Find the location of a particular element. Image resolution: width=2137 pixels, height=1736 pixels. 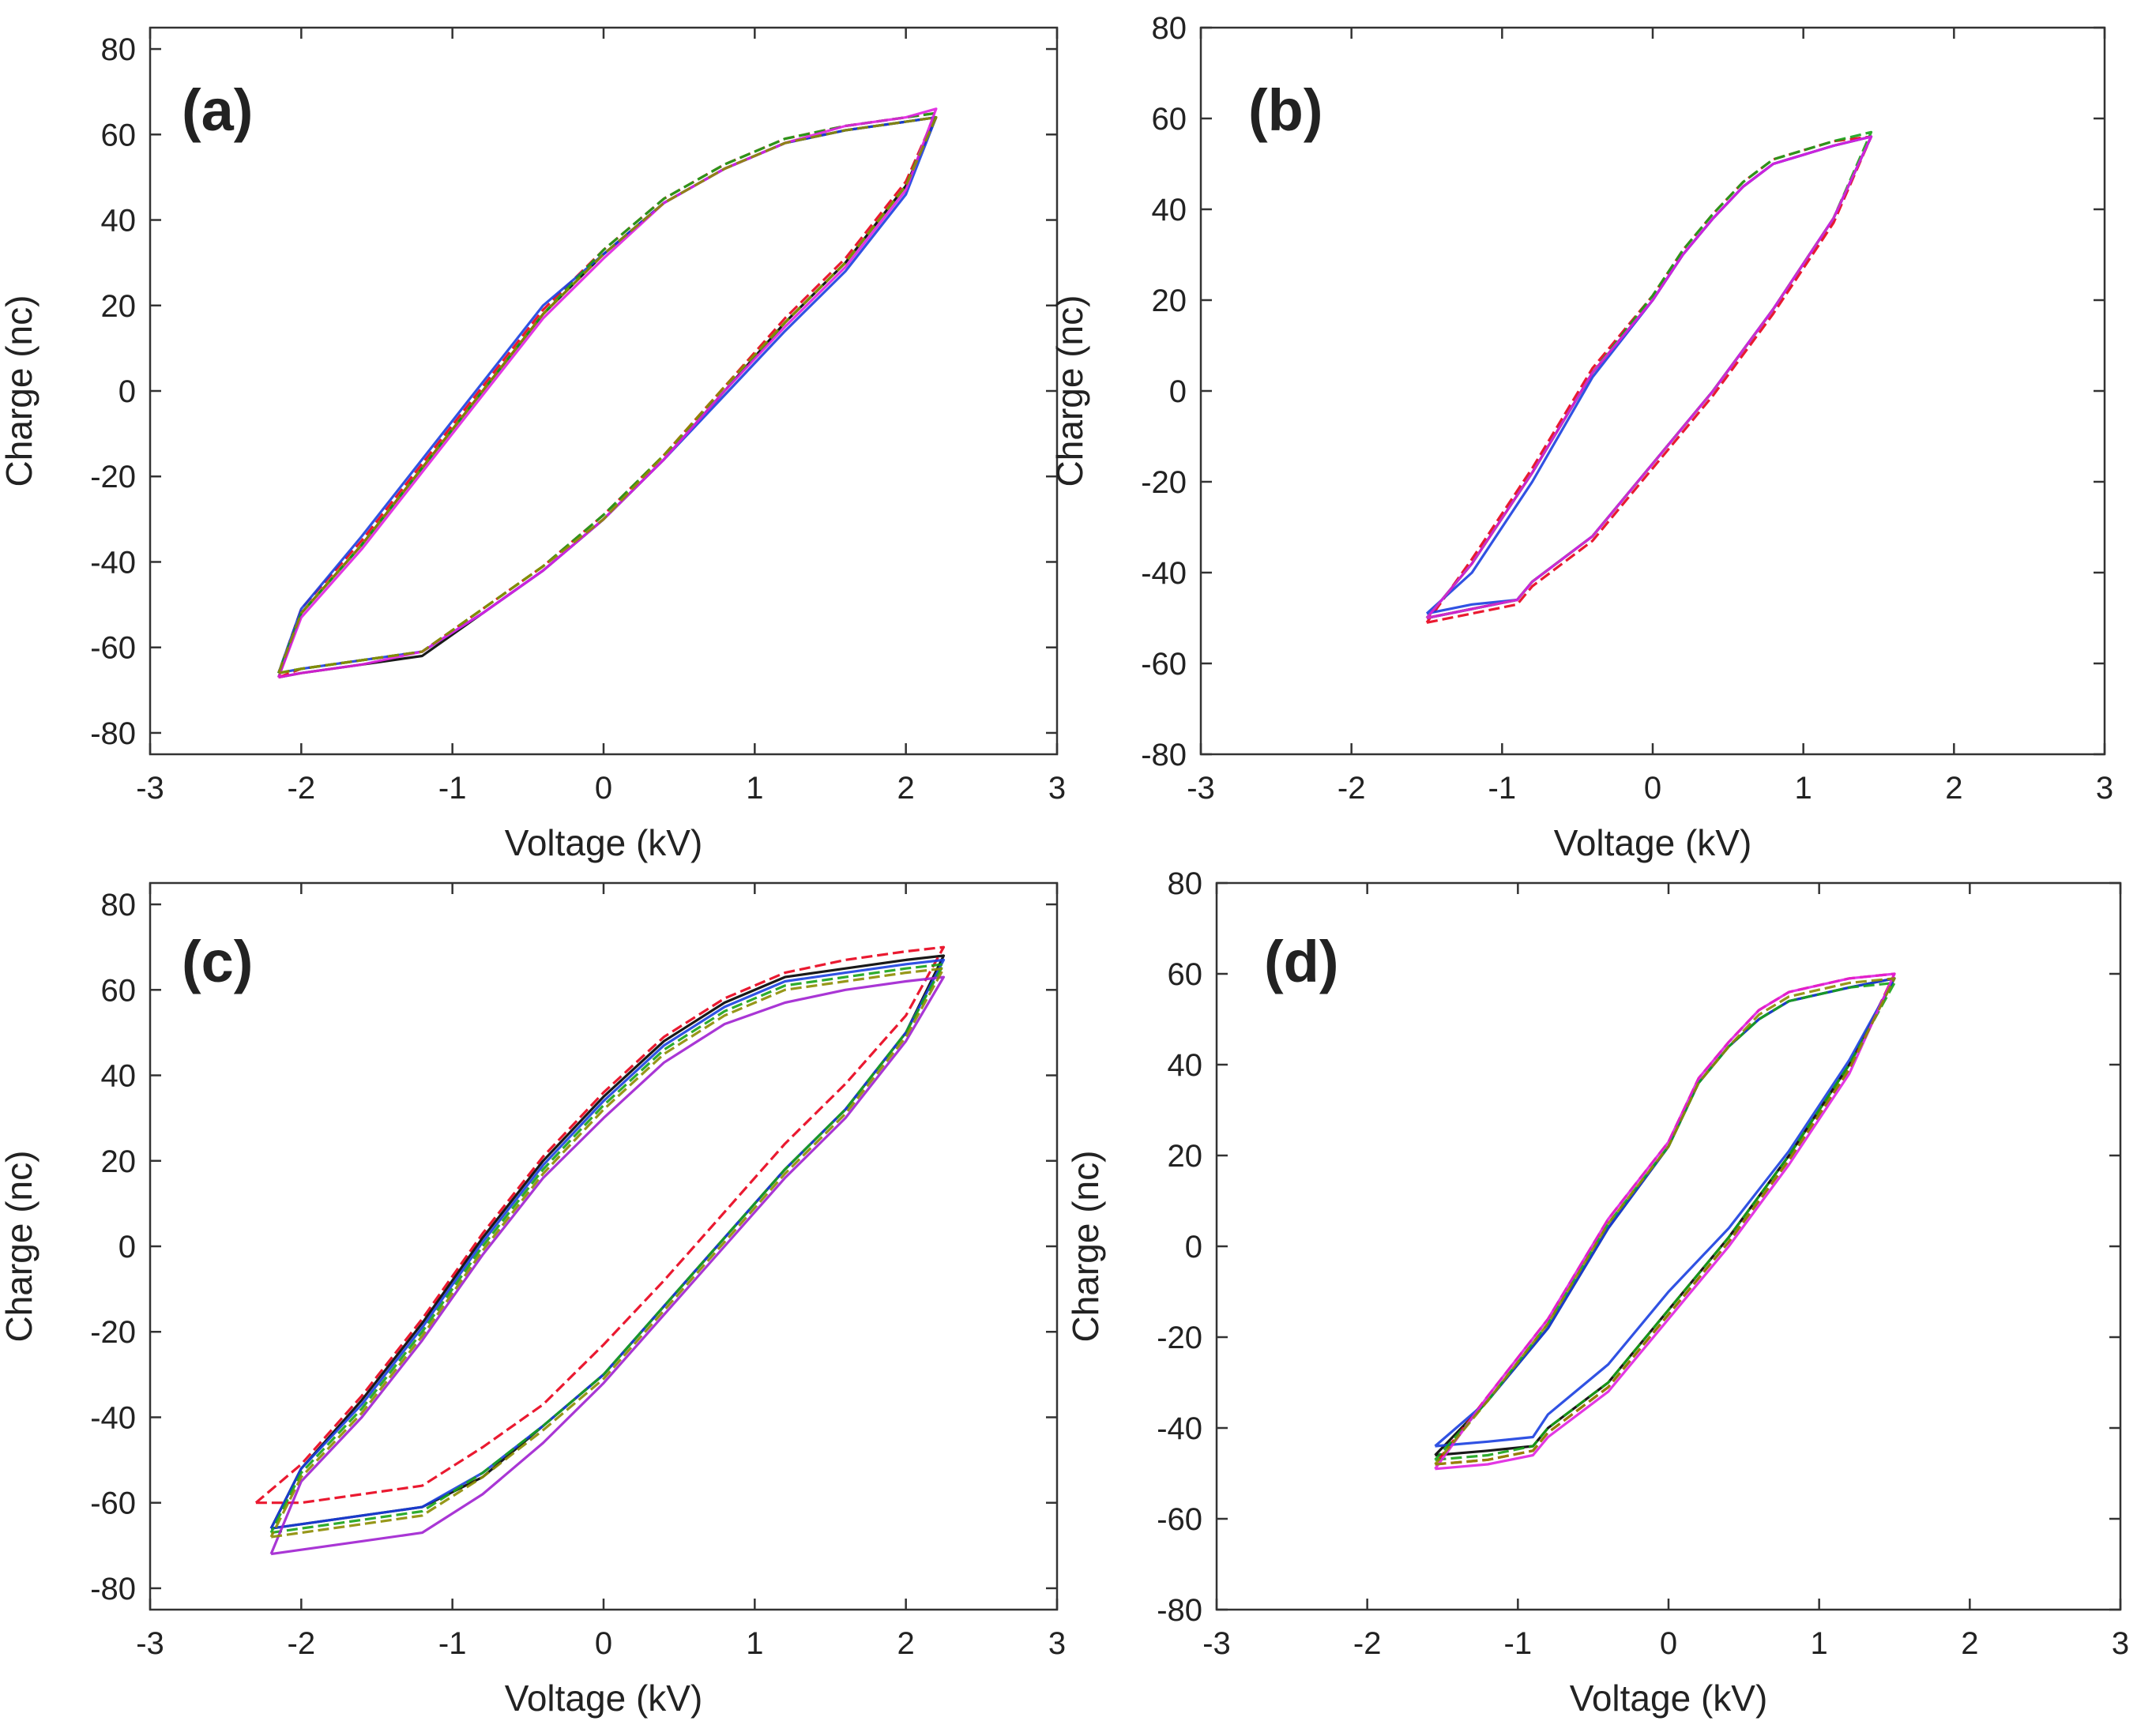

panel-label: (b) is located at coordinates (1285, 110).